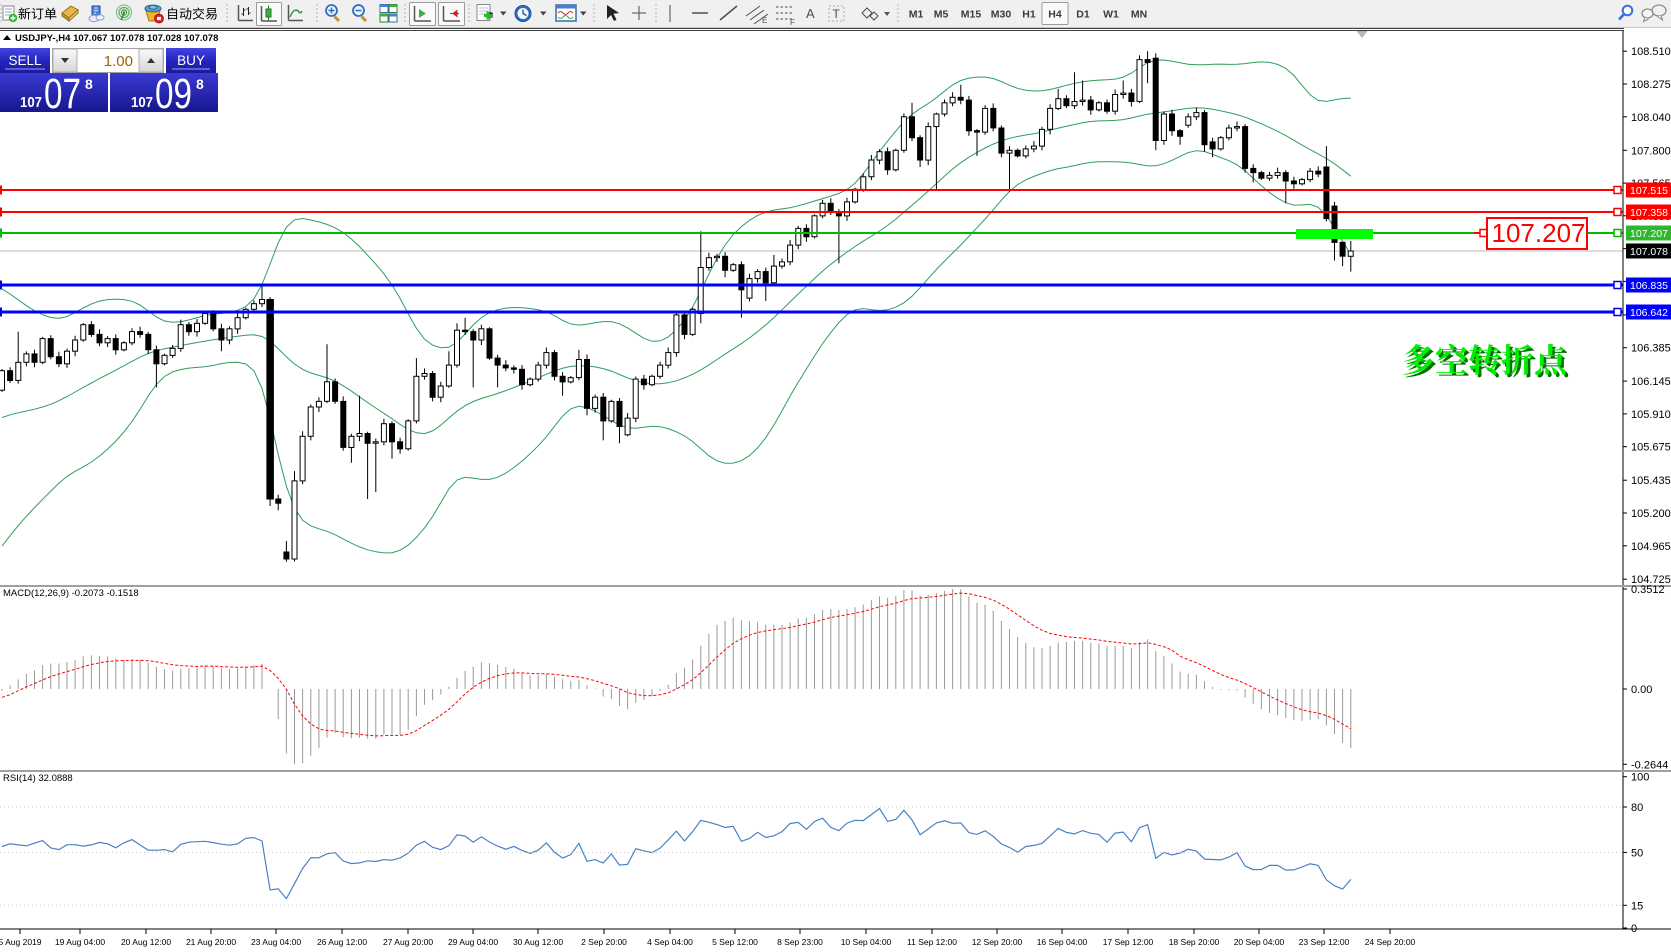 The image size is (1671, 952). I want to click on svg-text: 24 Sep 20:00, so click(1390, 942).